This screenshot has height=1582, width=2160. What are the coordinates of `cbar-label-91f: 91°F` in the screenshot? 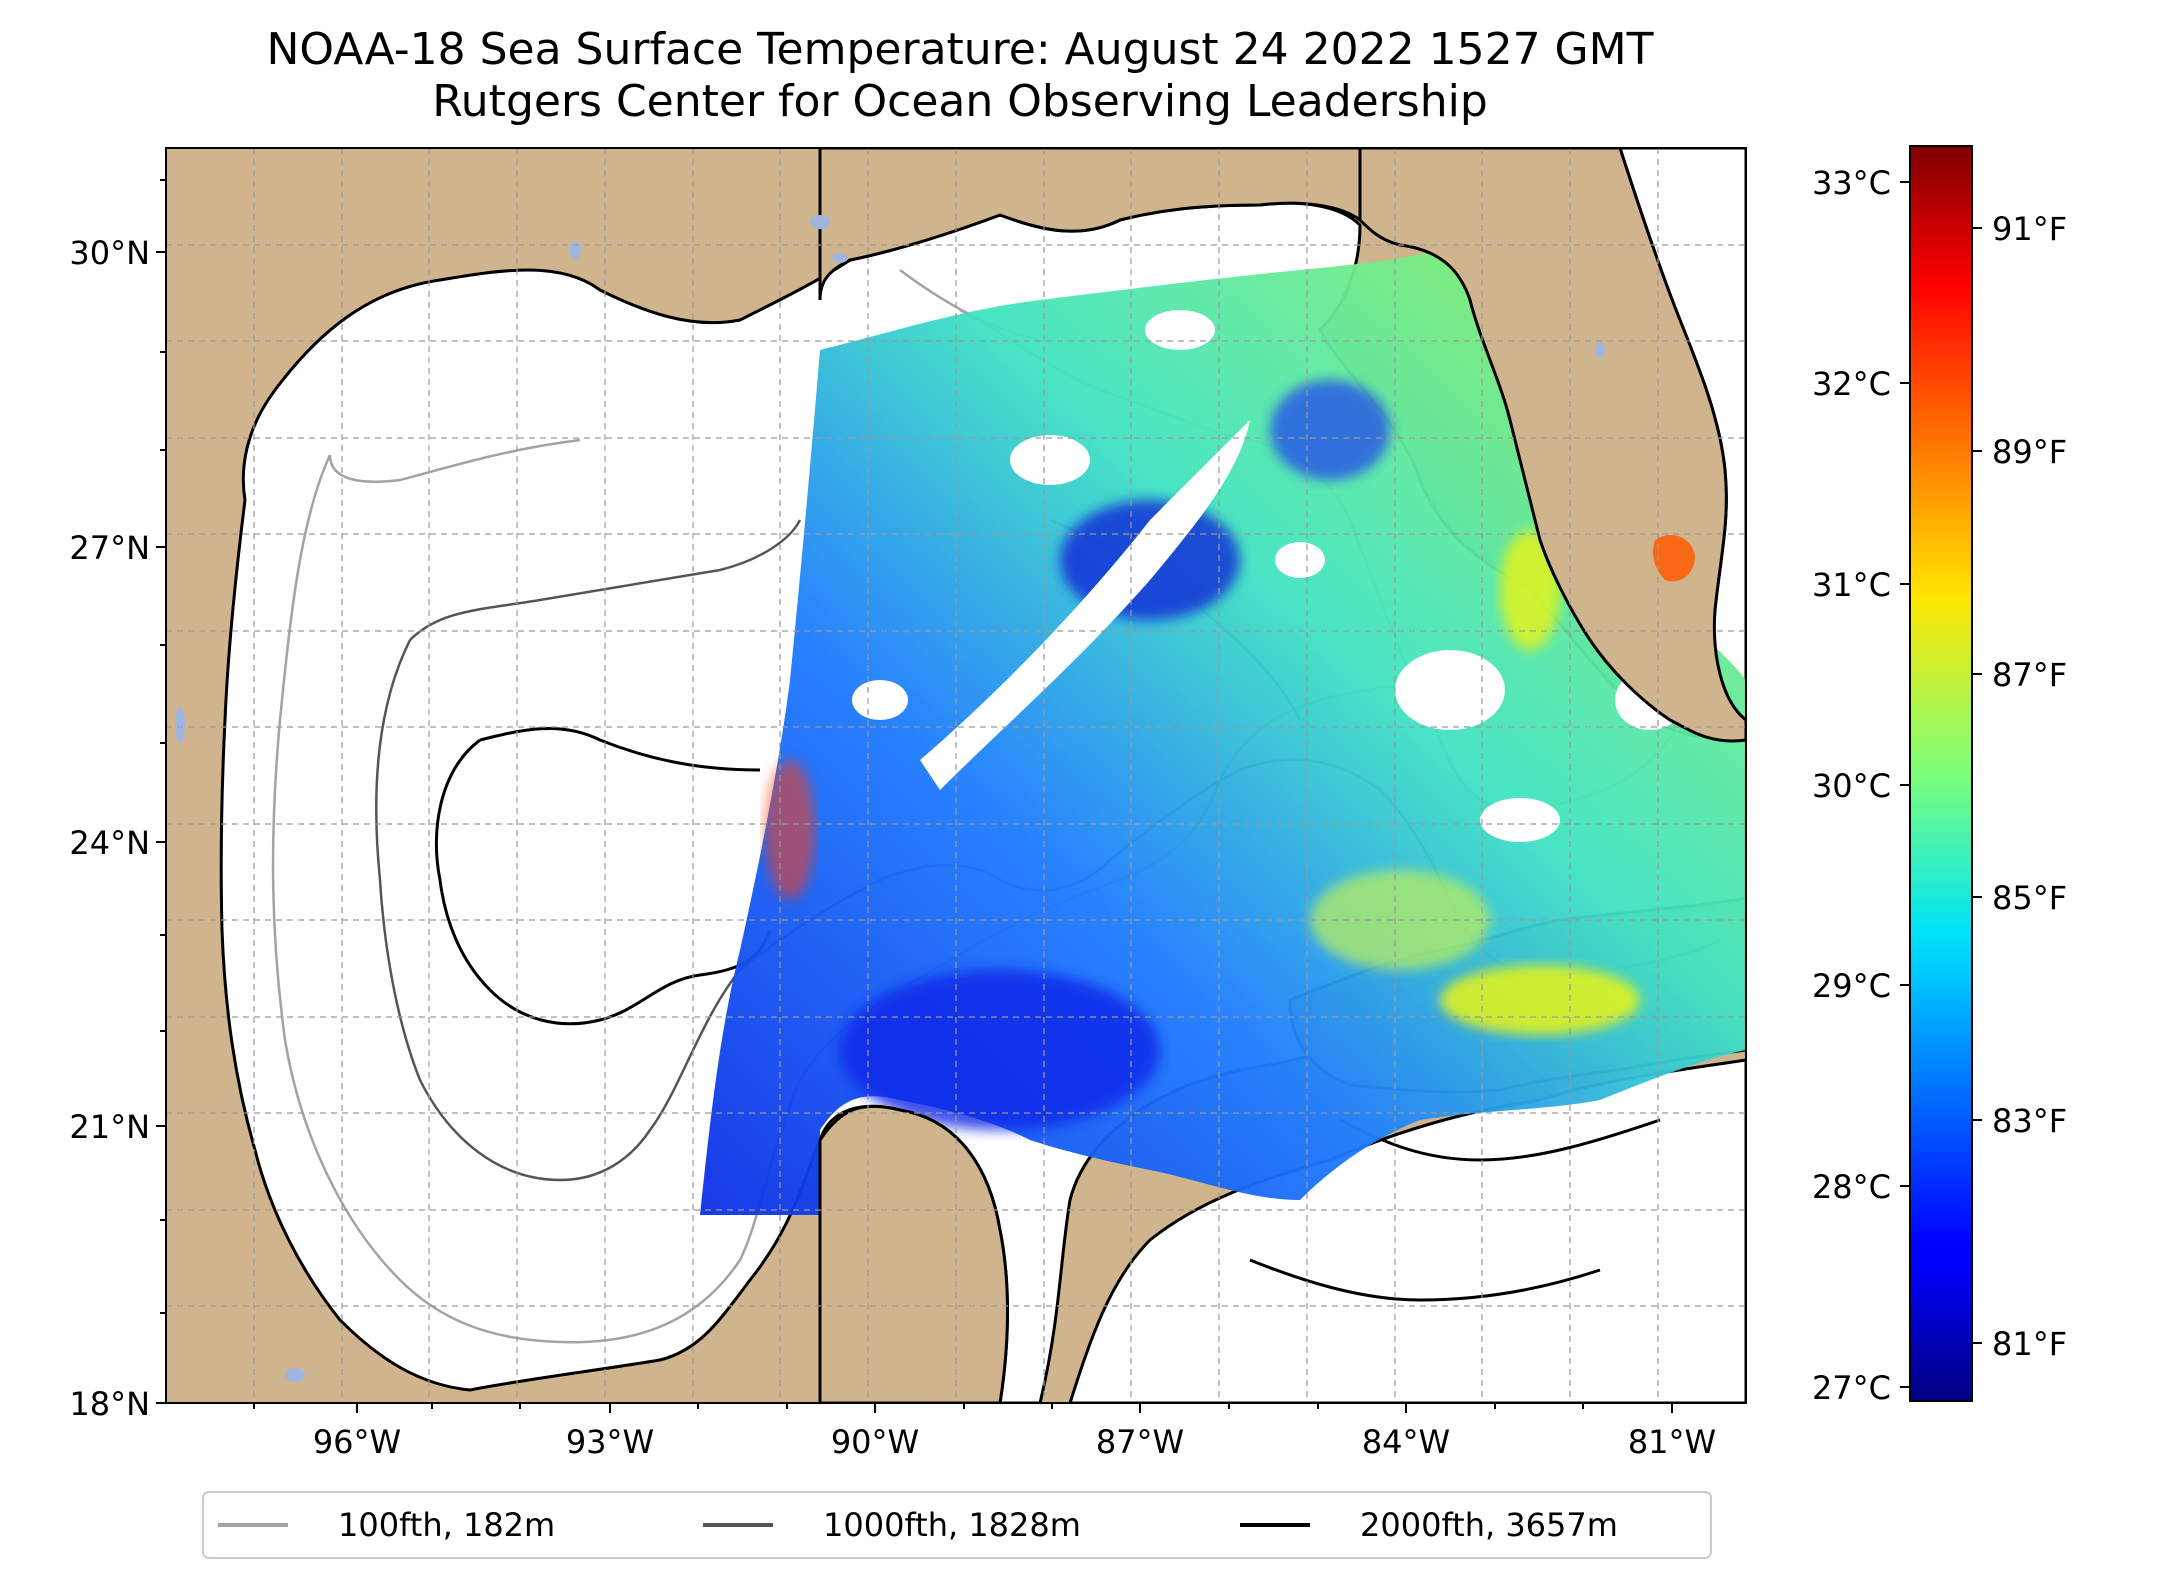 It's located at (2029, 229).